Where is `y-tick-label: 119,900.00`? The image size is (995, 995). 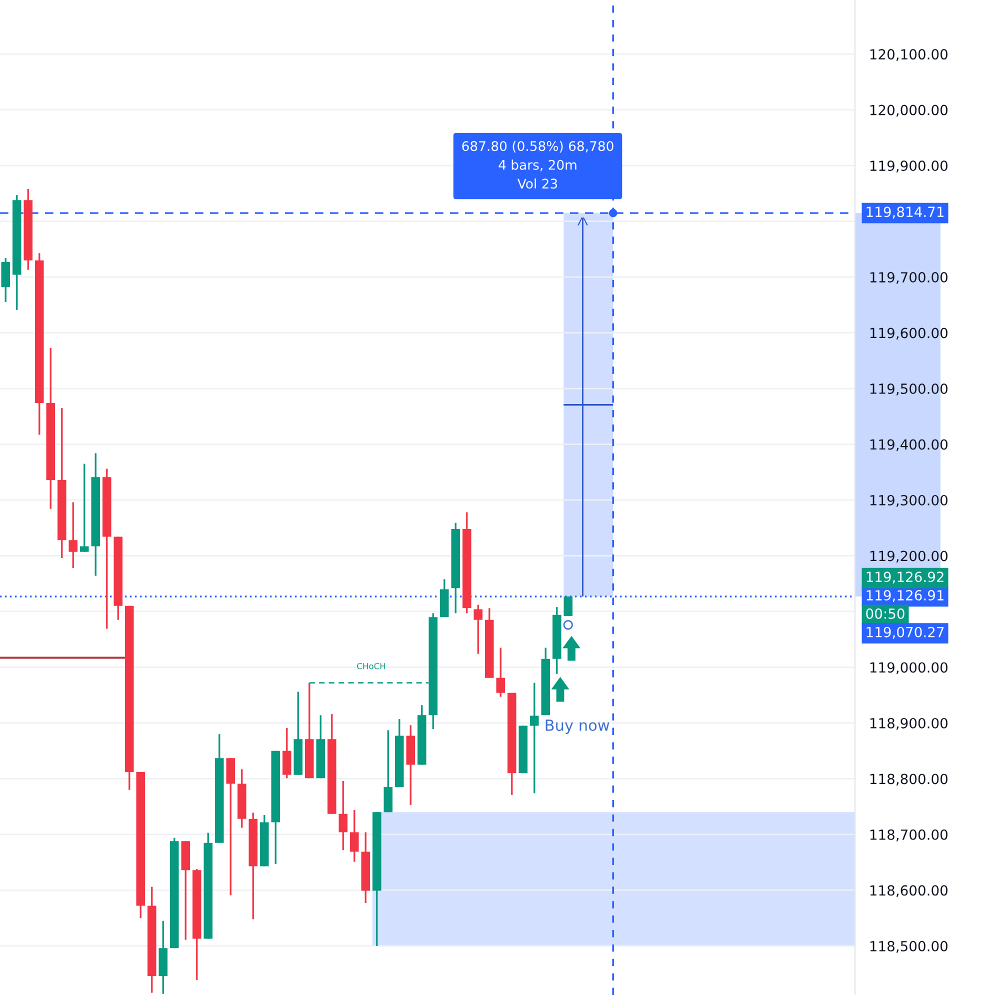 y-tick-label: 119,900.00 is located at coordinates (909, 166).